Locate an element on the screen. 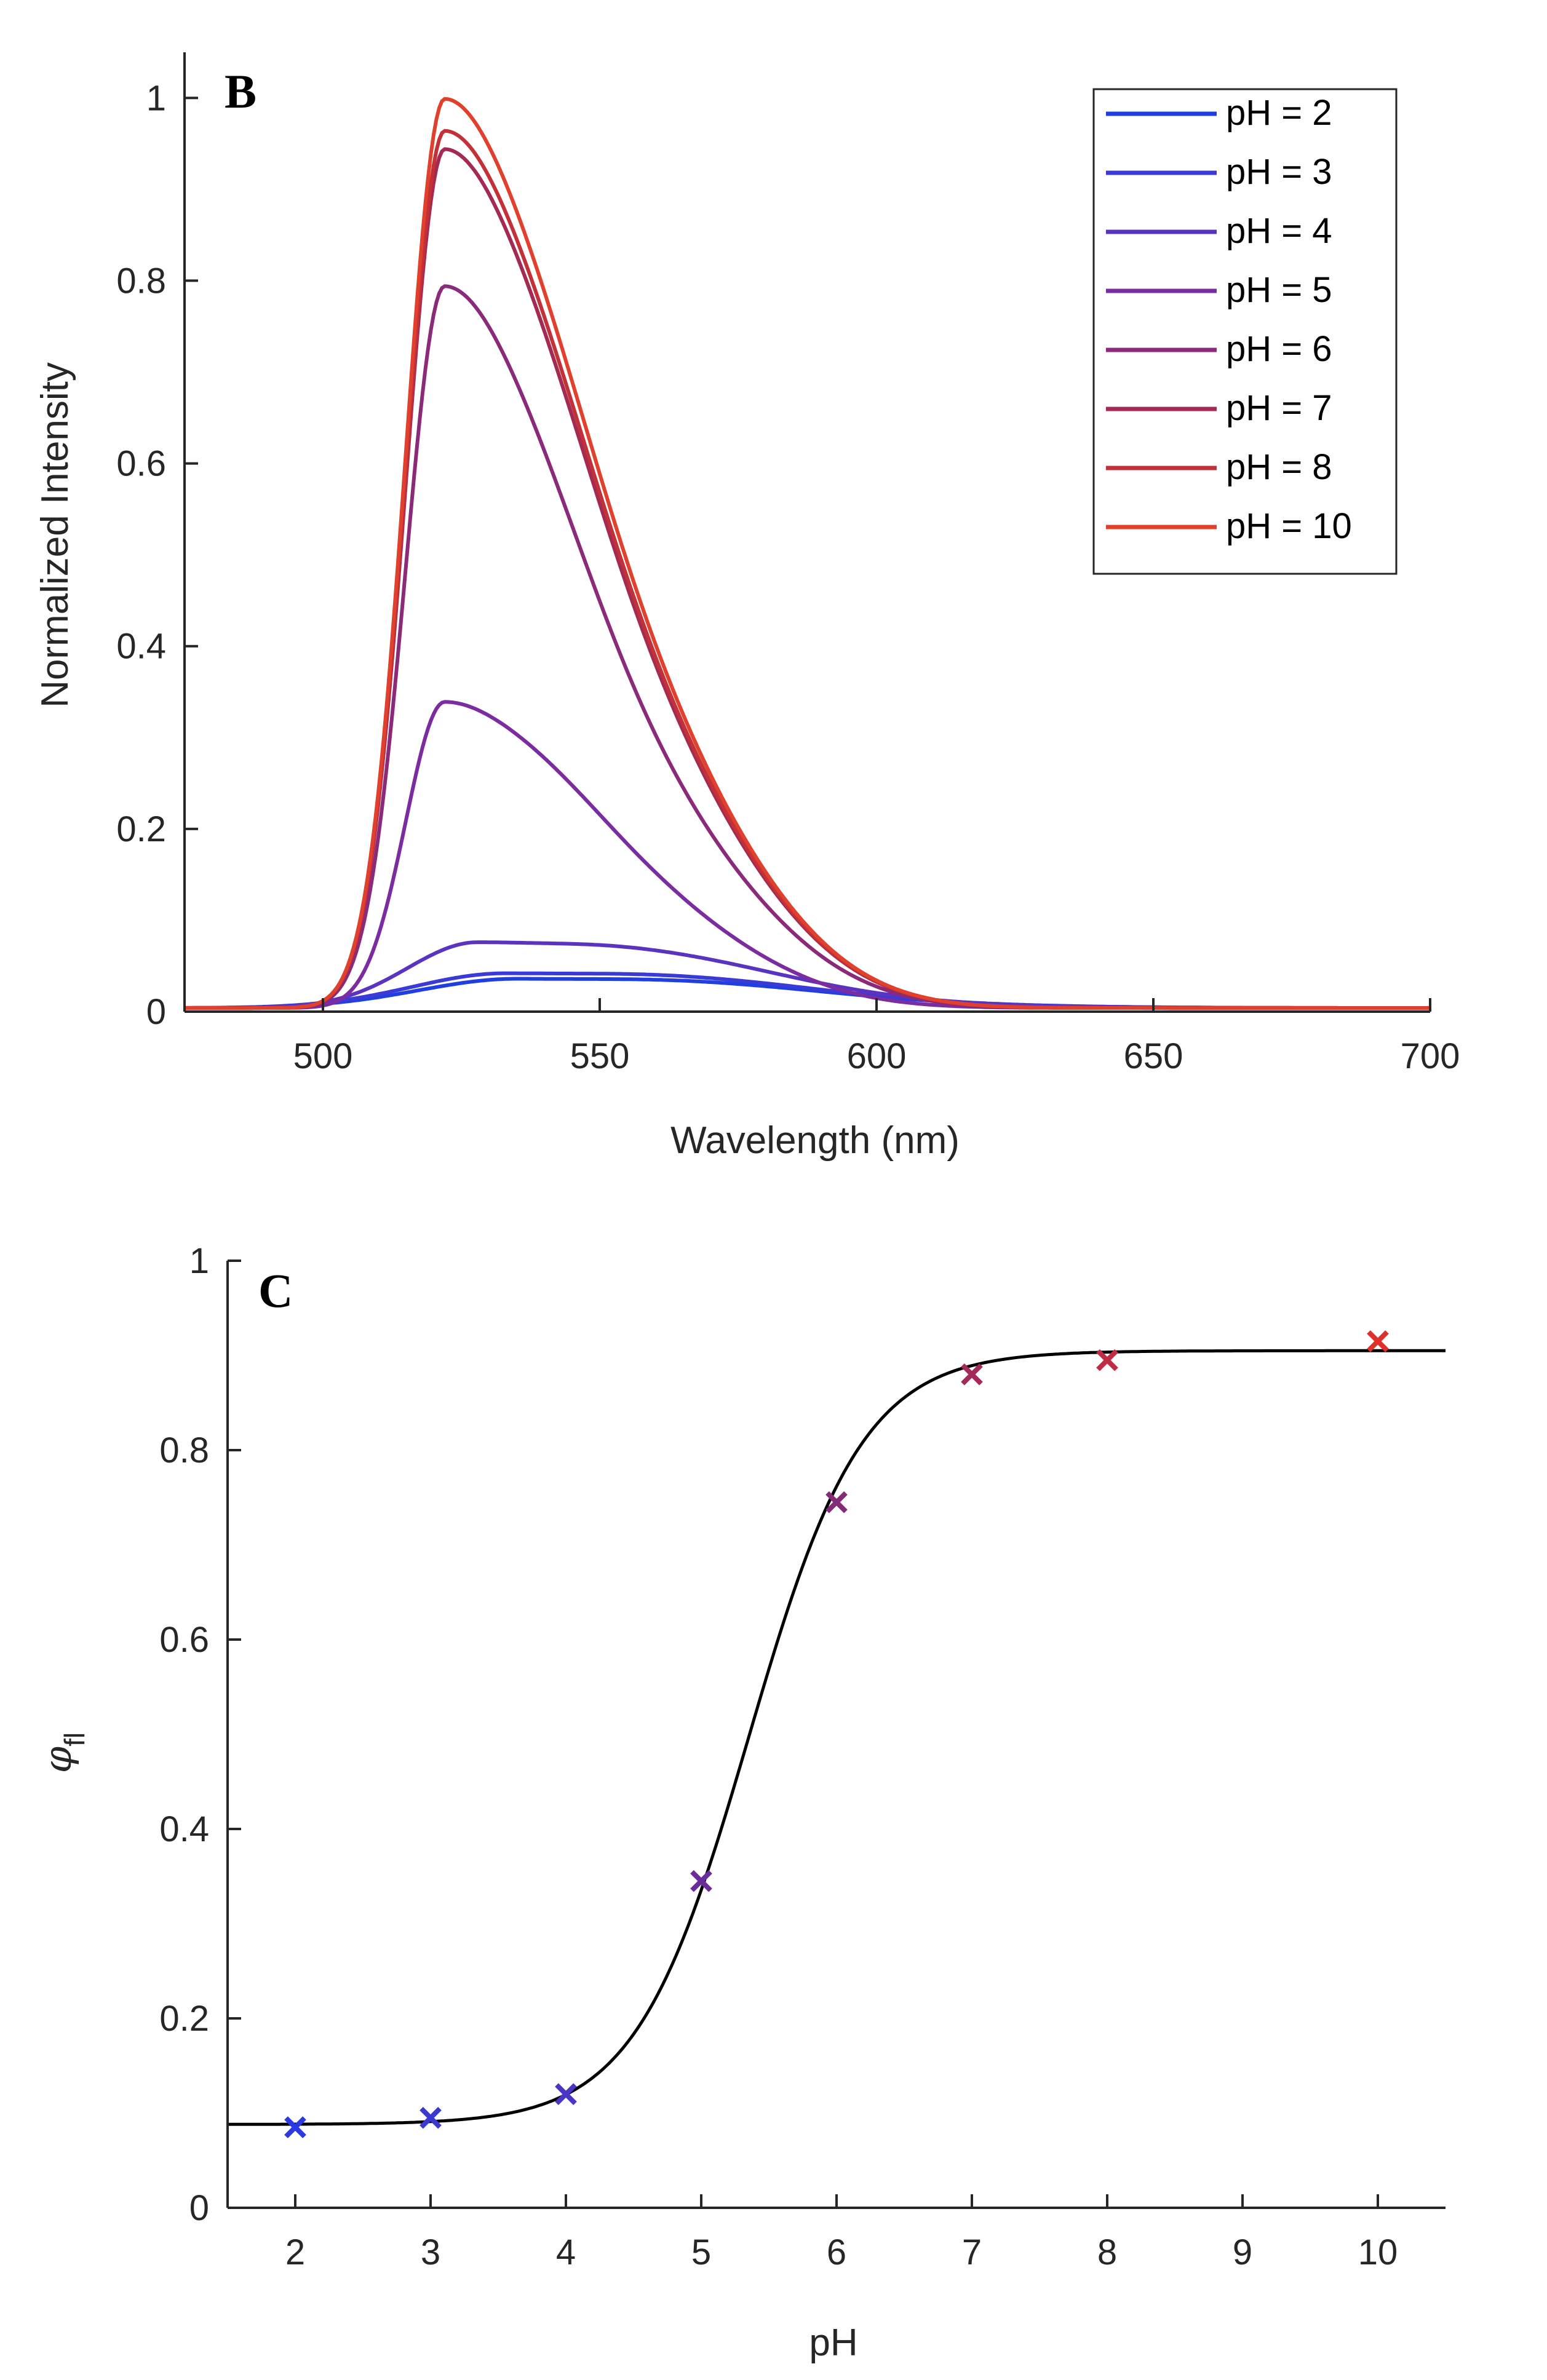 The width and height of the screenshot is (1547, 2380). spectra-y-tick-label: 1 is located at coordinates (156, 98).